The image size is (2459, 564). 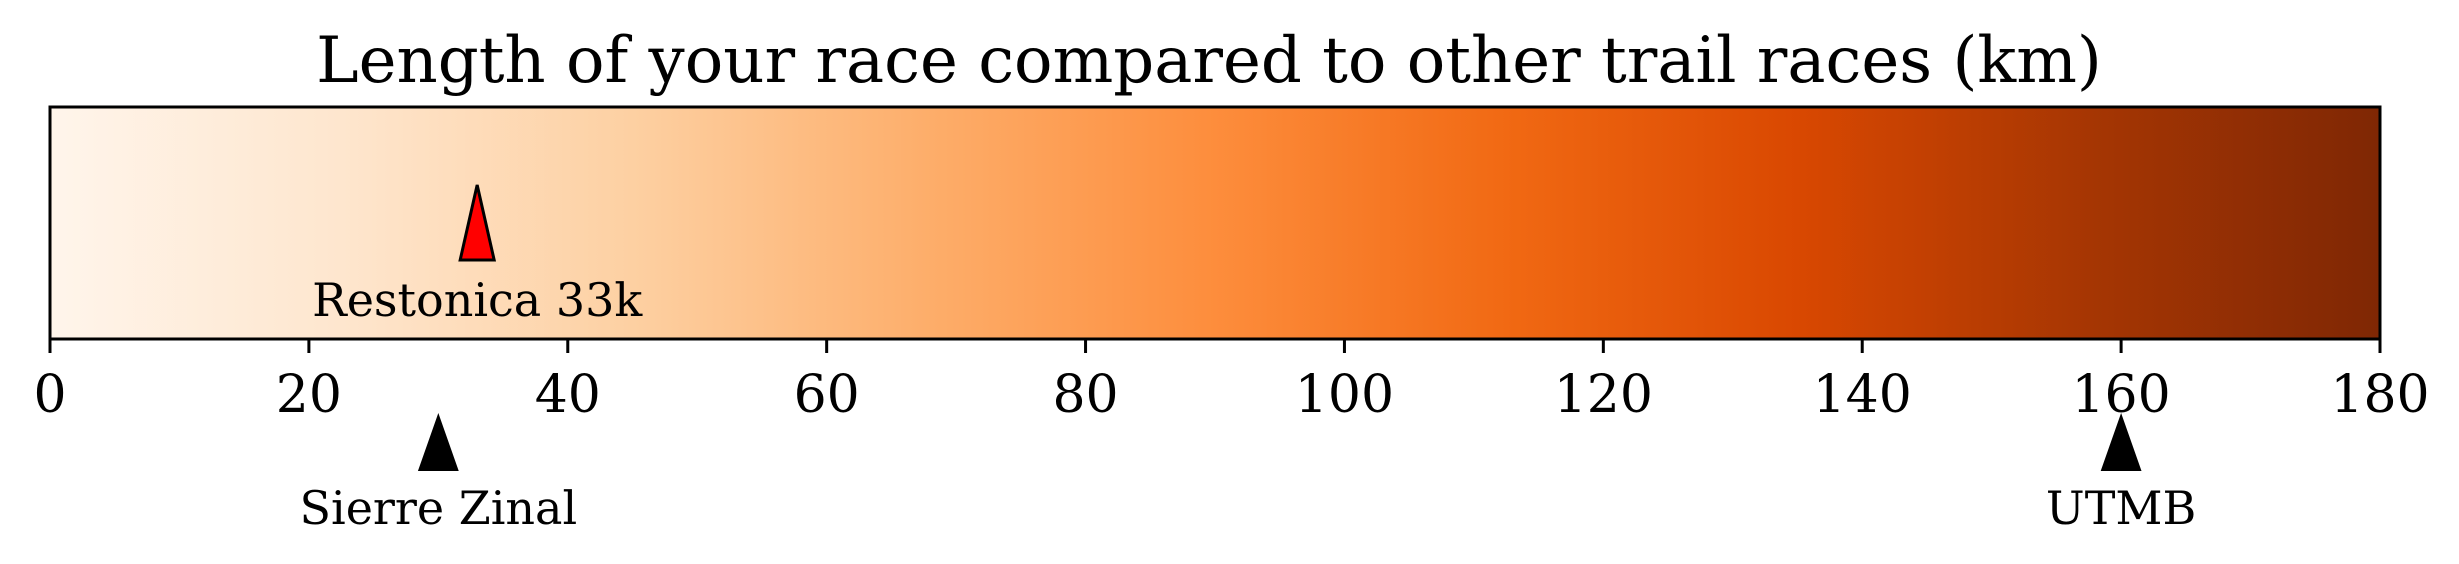 What do you see at coordinates (477, 223) in the screenshot?
I see `your-race-marker` at bounding box center [477, 223].